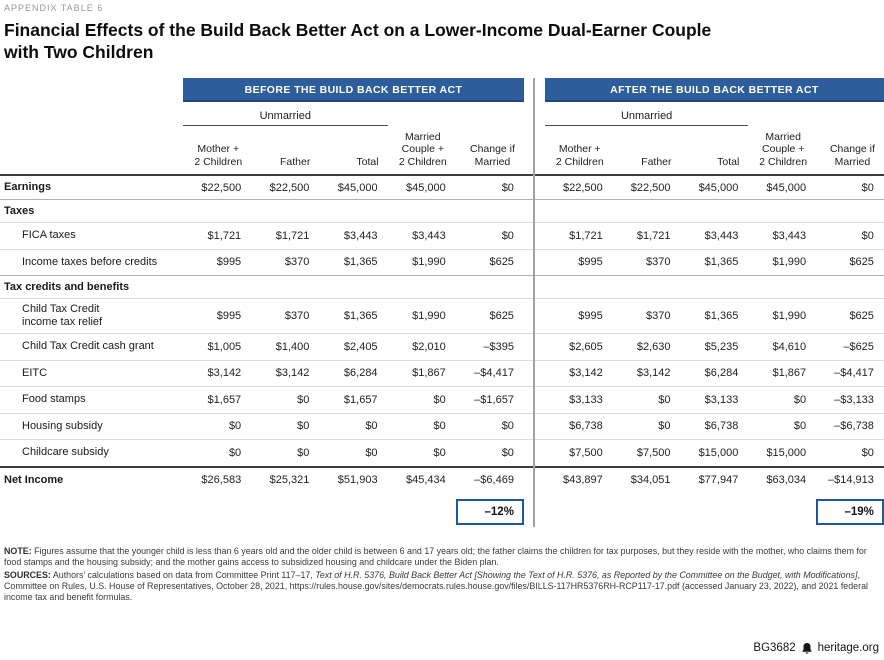  What do you see at coordinates (28, 187) in the screenshot?
I see `row-label: Earnings` at bounding box center [28, 187].